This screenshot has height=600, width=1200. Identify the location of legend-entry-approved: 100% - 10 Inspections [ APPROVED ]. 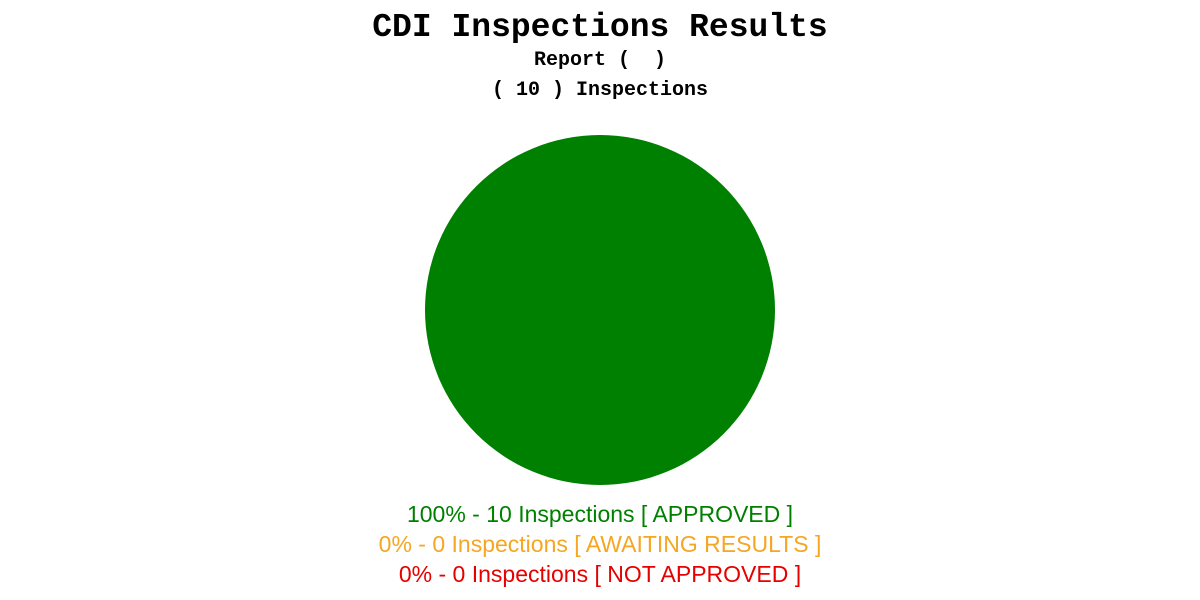
(600, 514).